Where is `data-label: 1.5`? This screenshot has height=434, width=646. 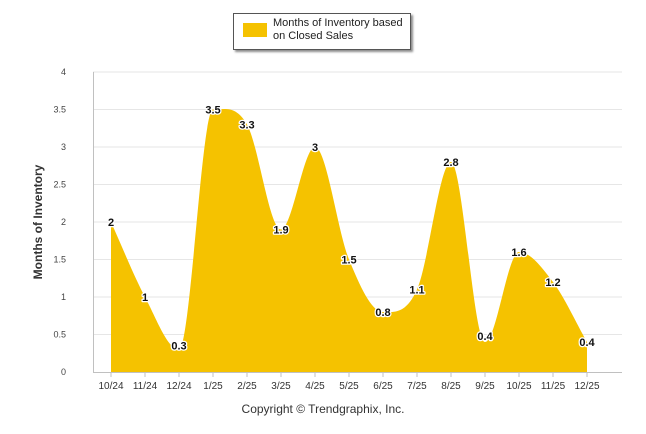 data-label: 1.5 is located at coordinates (348, 261).